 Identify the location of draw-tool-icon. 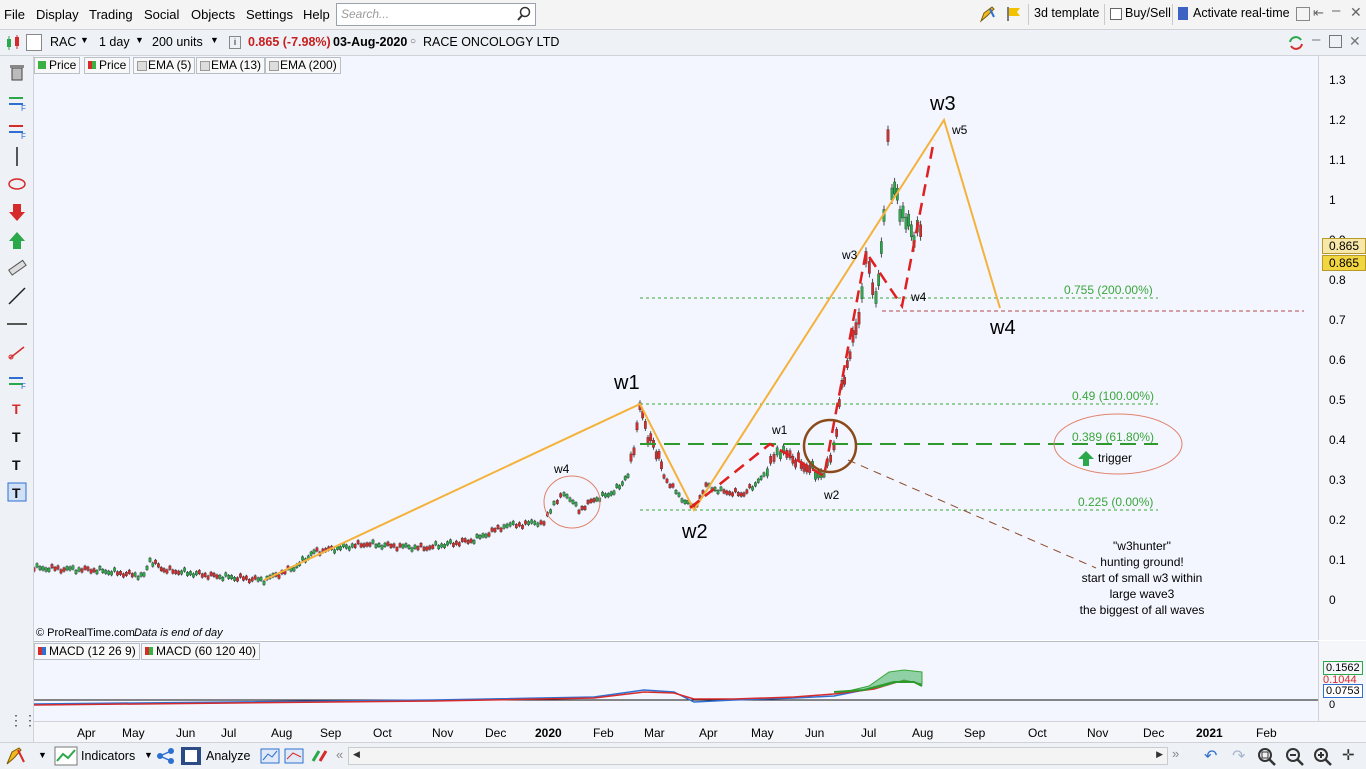
(16, 756).